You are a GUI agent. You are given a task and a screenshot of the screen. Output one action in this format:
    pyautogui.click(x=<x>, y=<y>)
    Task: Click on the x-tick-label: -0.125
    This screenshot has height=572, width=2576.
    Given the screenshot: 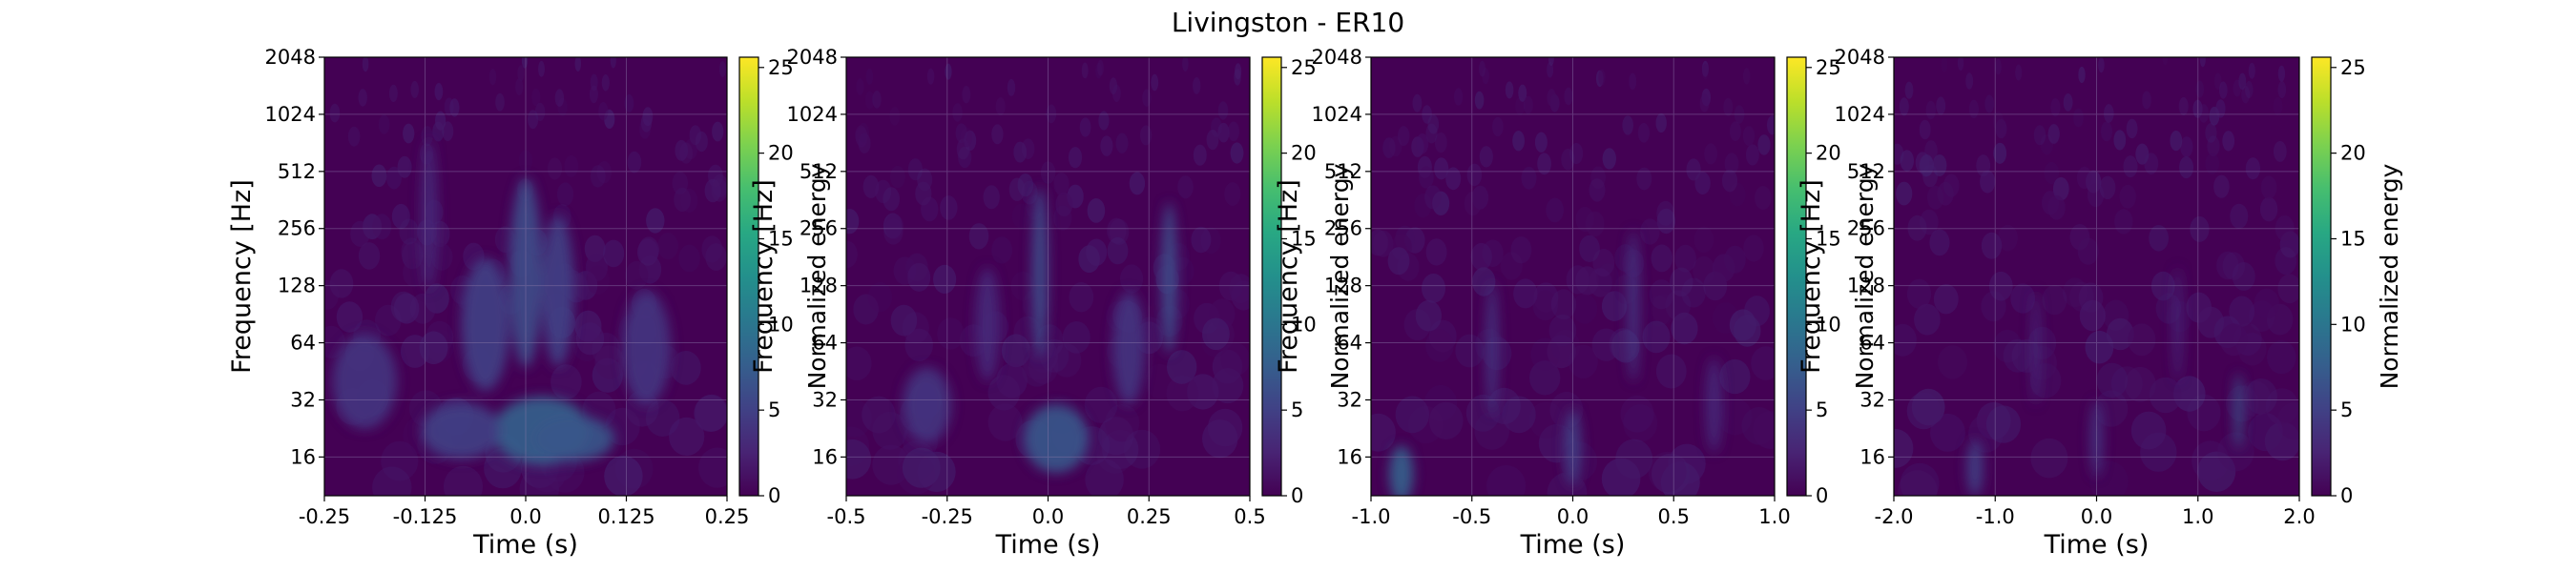 What is the action you would take?
    pyautogui.click(x=425, y=516)
    